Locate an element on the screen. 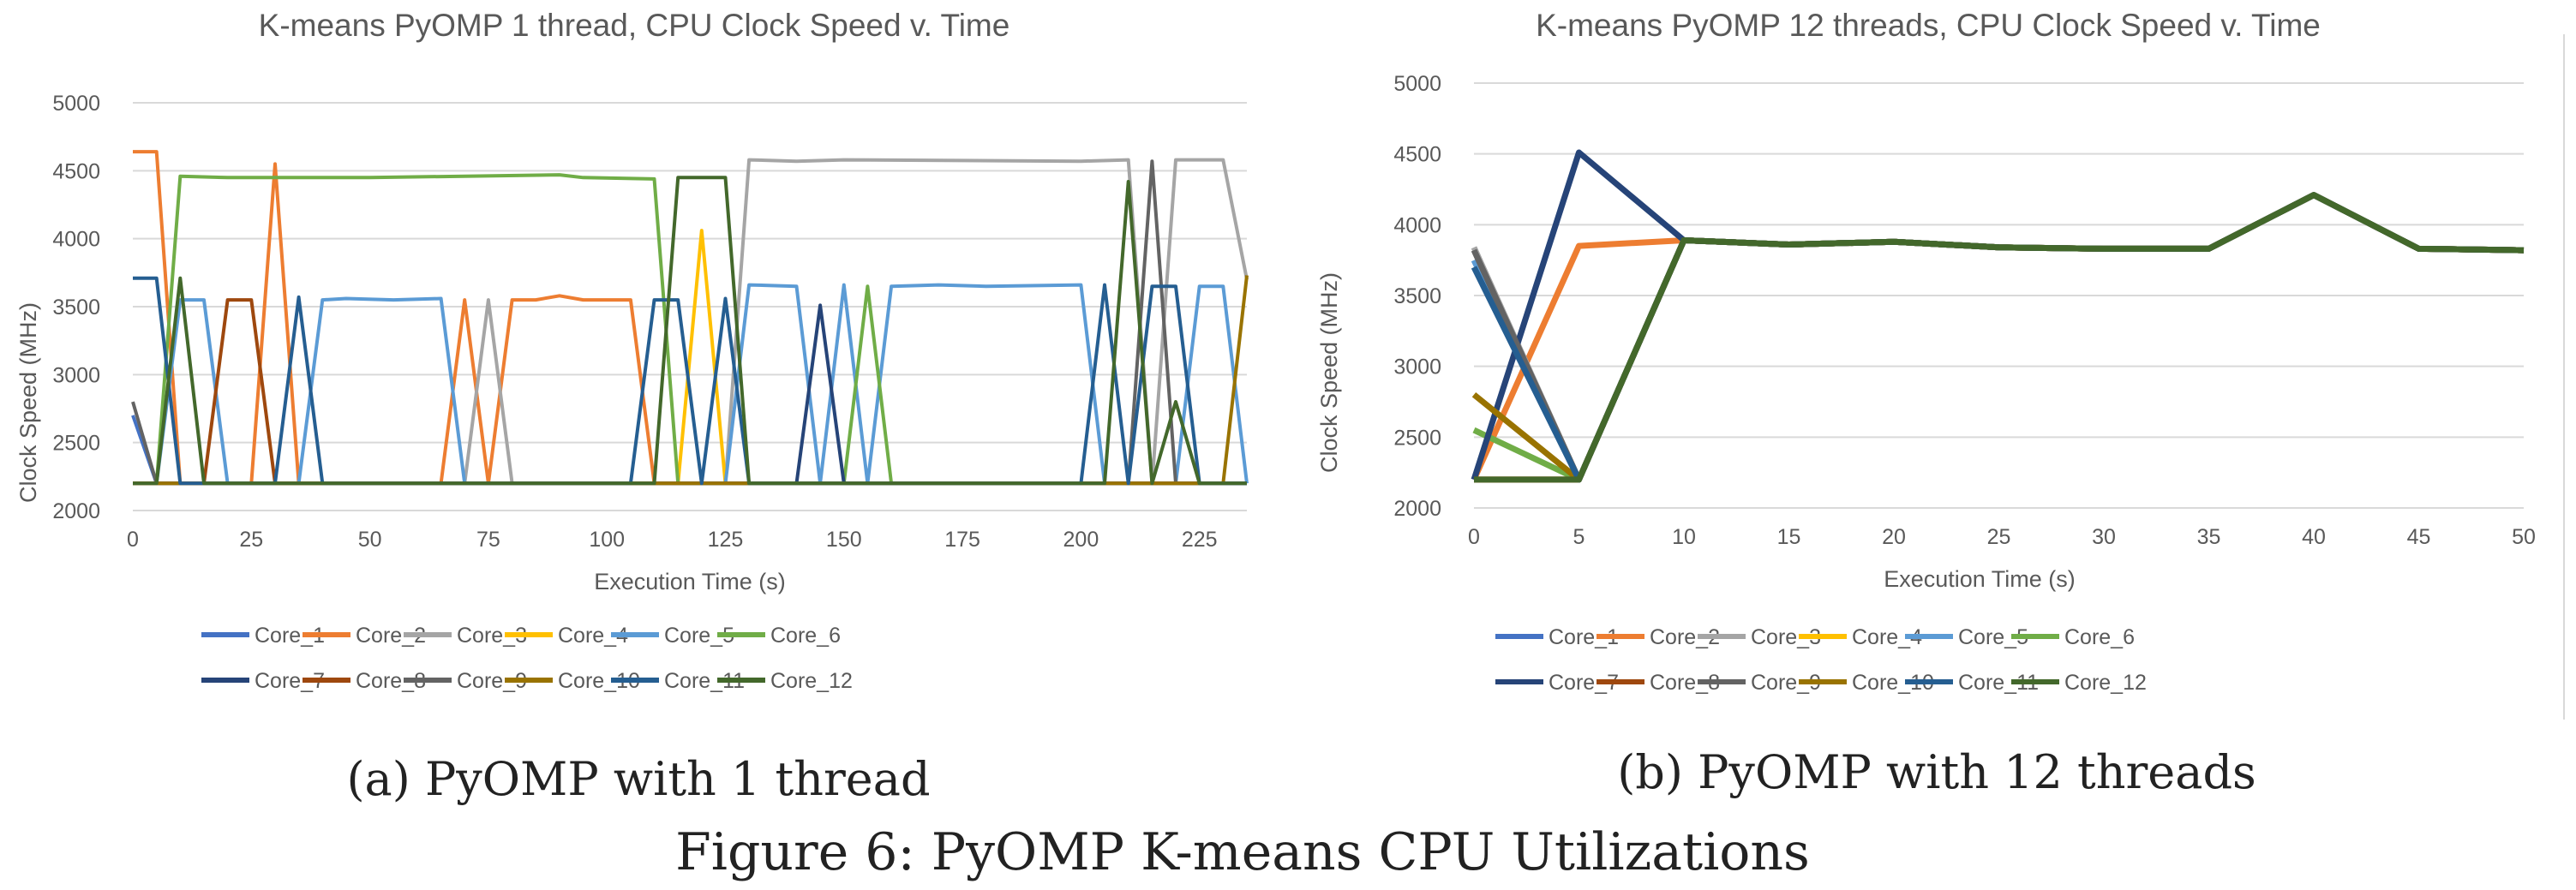 The image size is (2576, 890). x-tick-label: 40 is located at coordinates (2314, 537).